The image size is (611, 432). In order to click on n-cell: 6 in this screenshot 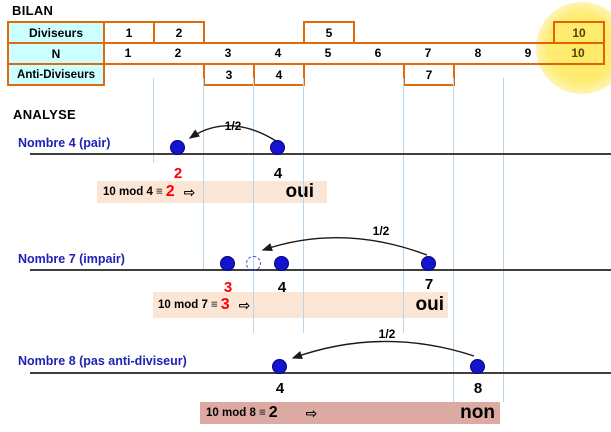, I will do `click(378, 53)`.